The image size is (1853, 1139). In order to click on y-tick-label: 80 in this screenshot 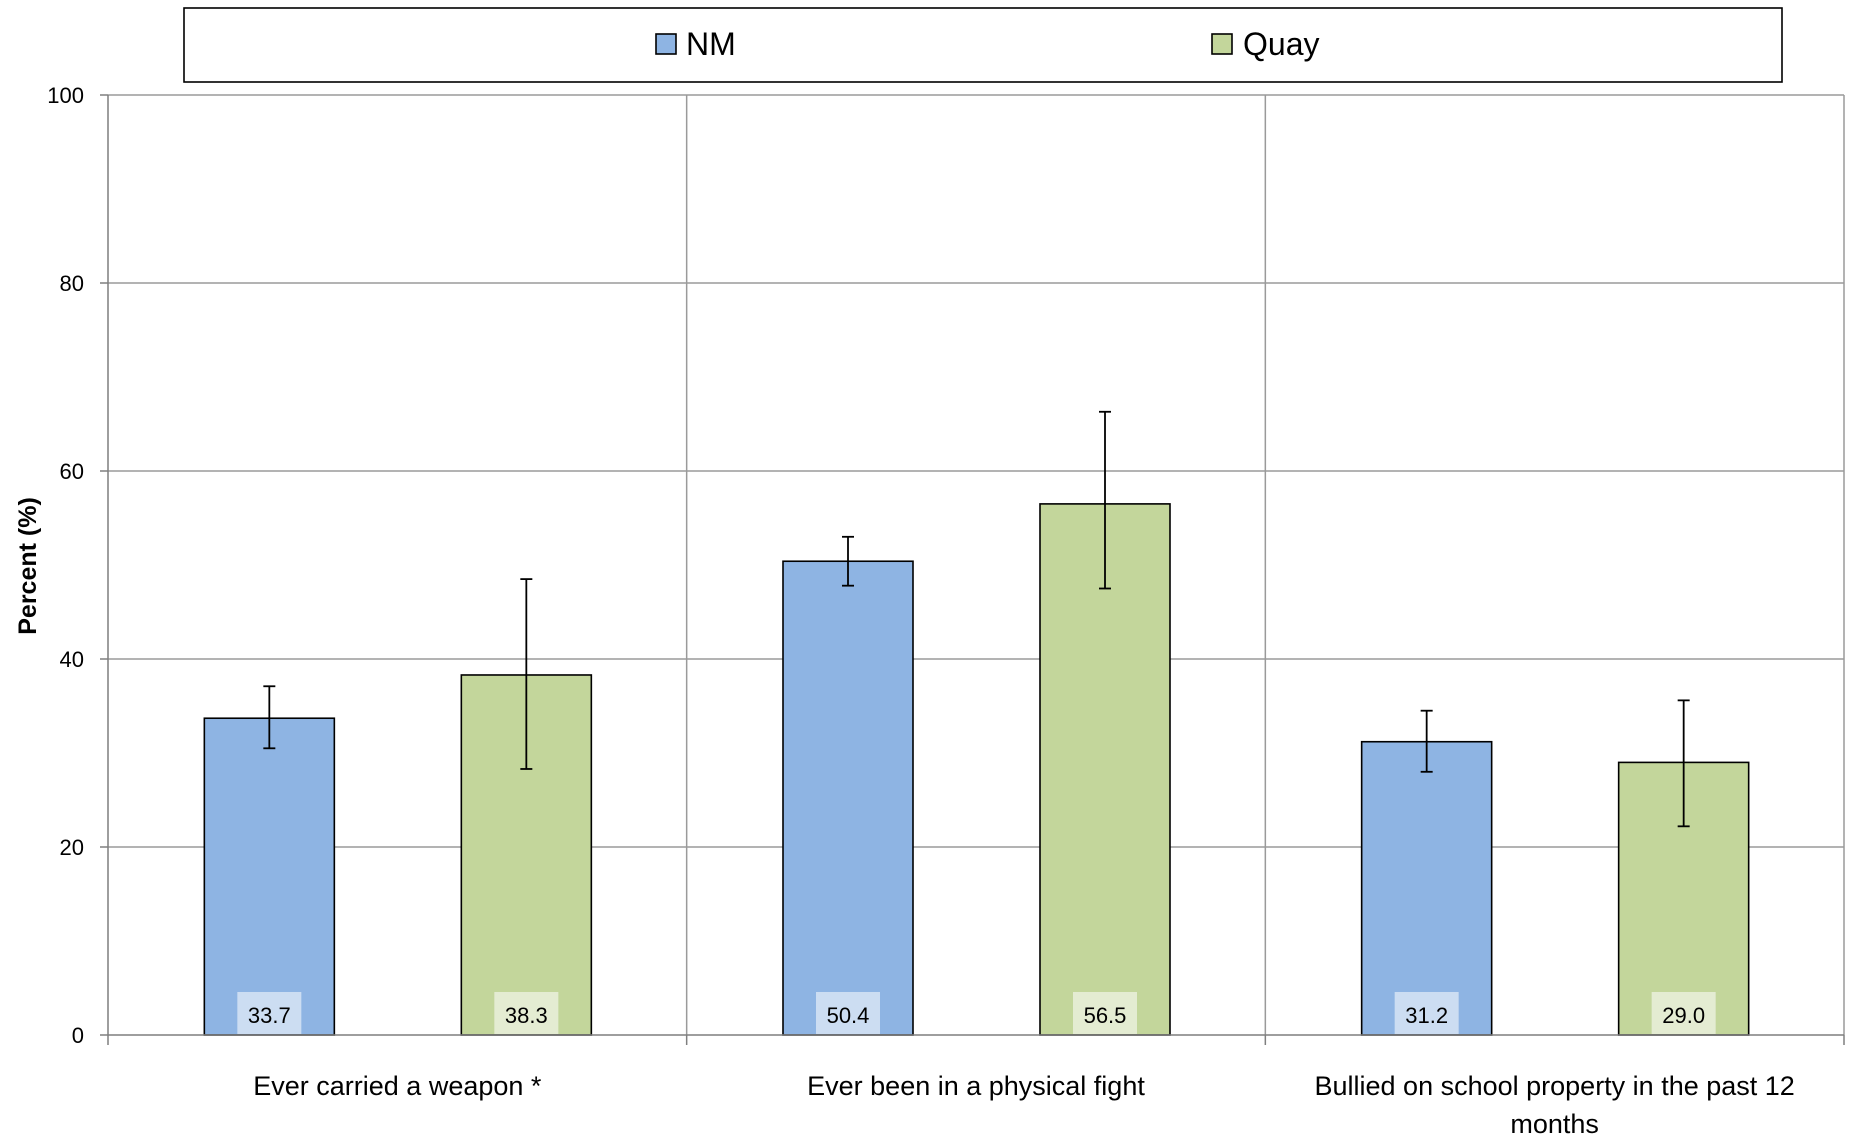, I will do `click(72, 283)`.